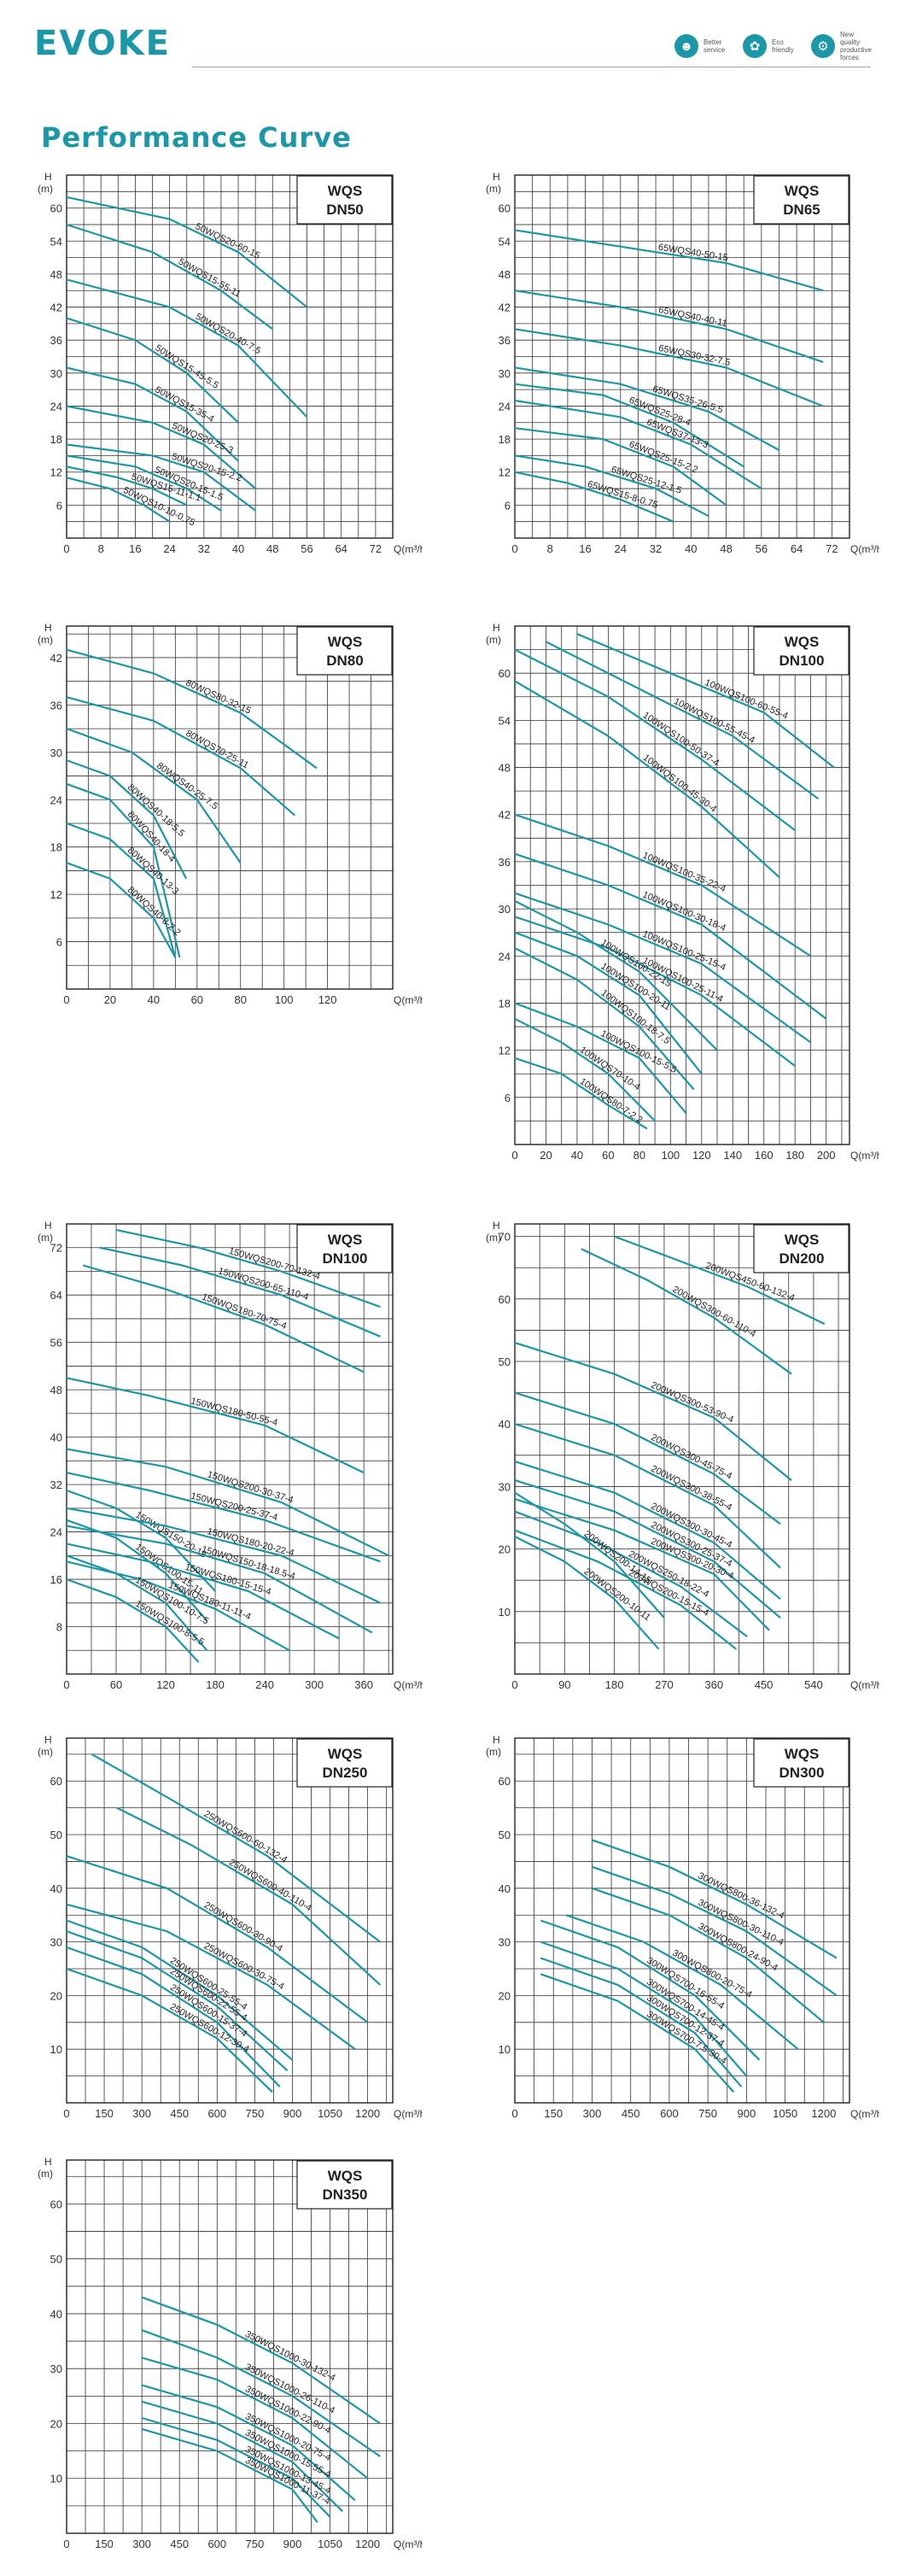 The width and height of the screenshot is (905, 2576). Describe the element at coordinates (755, 46) in the screenshot. I see `leaf-icon: ✿` at that location.